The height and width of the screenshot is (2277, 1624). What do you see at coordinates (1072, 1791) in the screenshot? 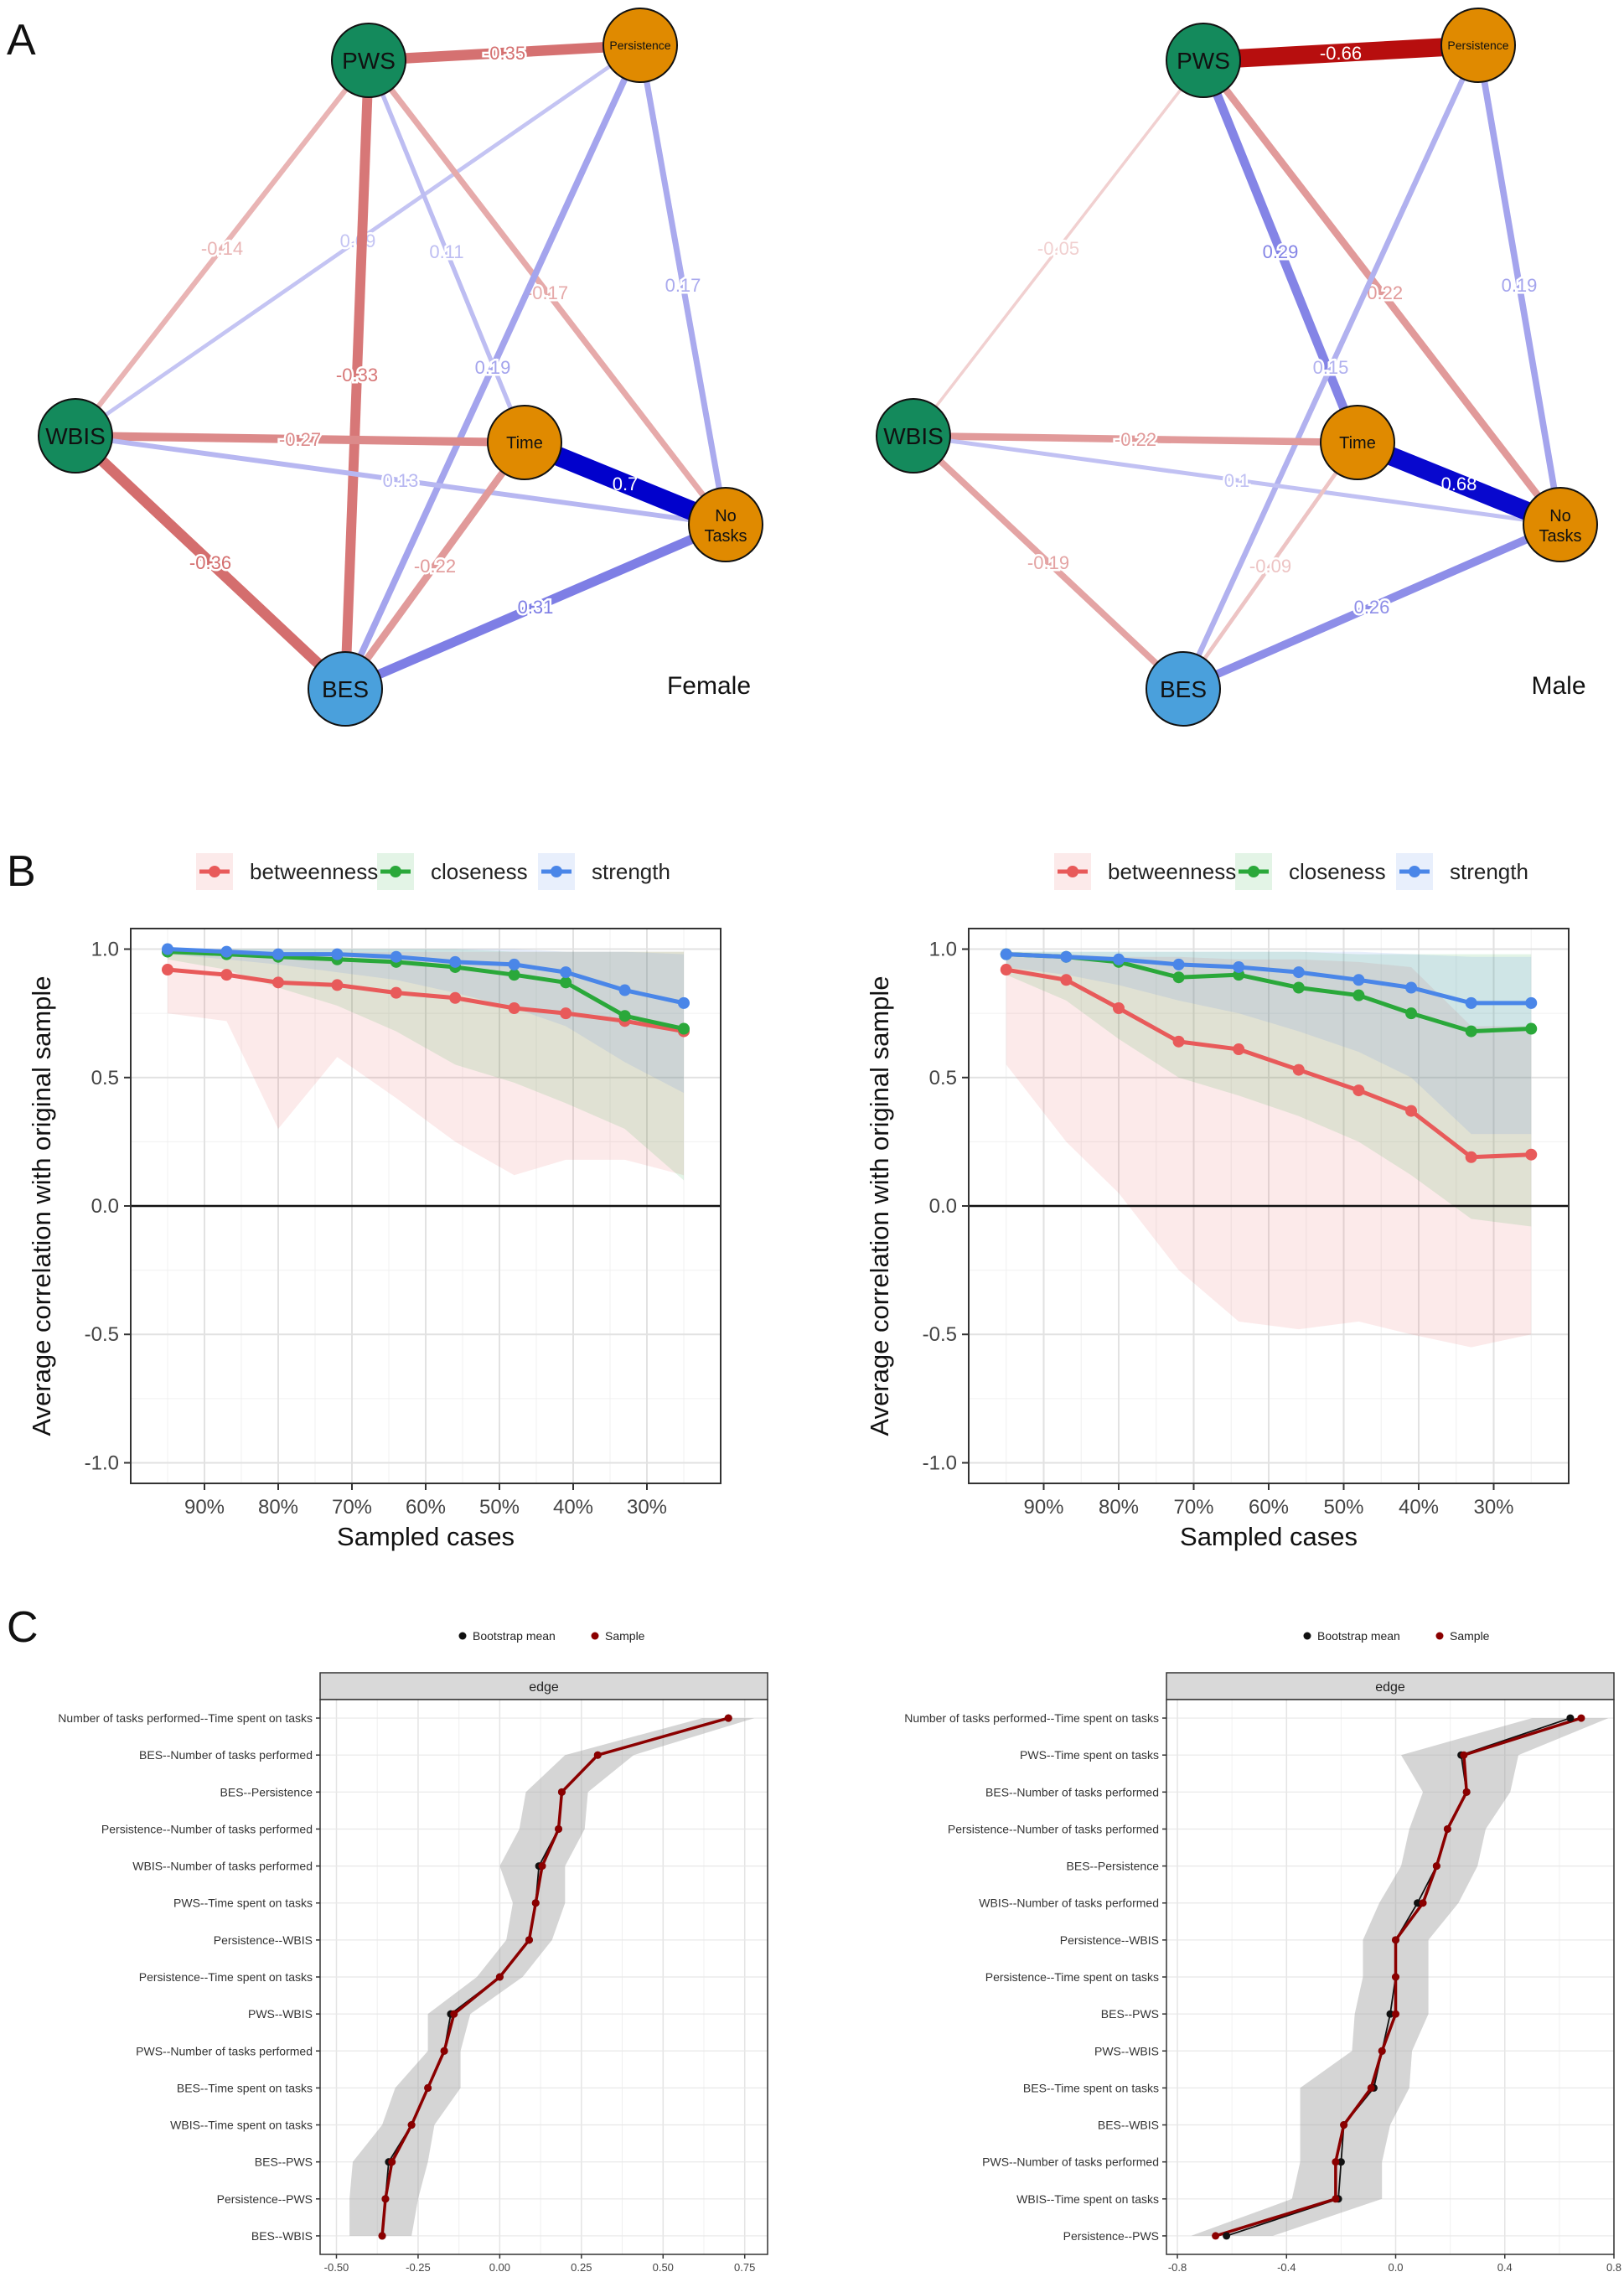
I see `edge-category-label: BES--Number of tasks performed` at bounding box center [1072, 1791].